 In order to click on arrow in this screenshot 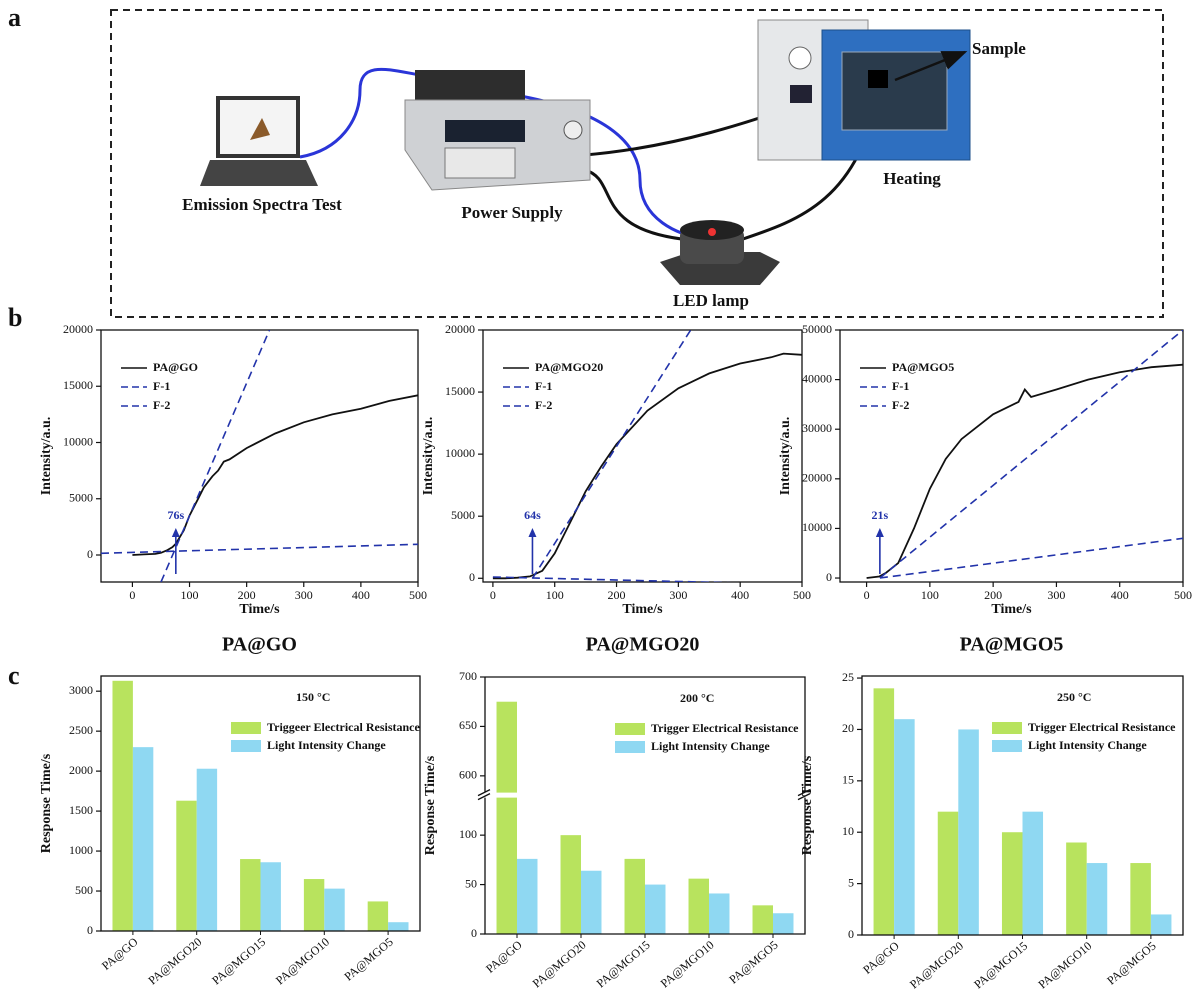, I will do `click(931, 66)`.